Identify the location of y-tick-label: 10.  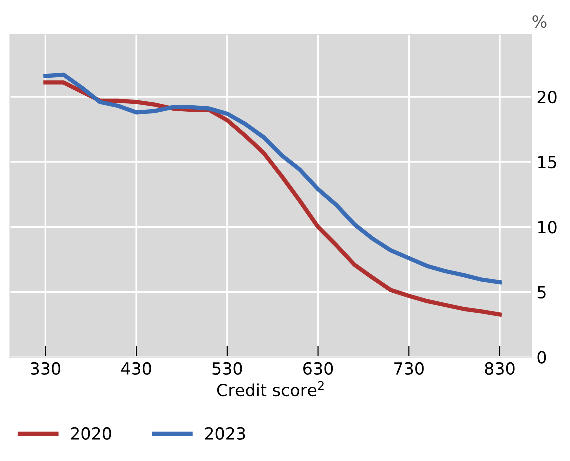
(547, 227).